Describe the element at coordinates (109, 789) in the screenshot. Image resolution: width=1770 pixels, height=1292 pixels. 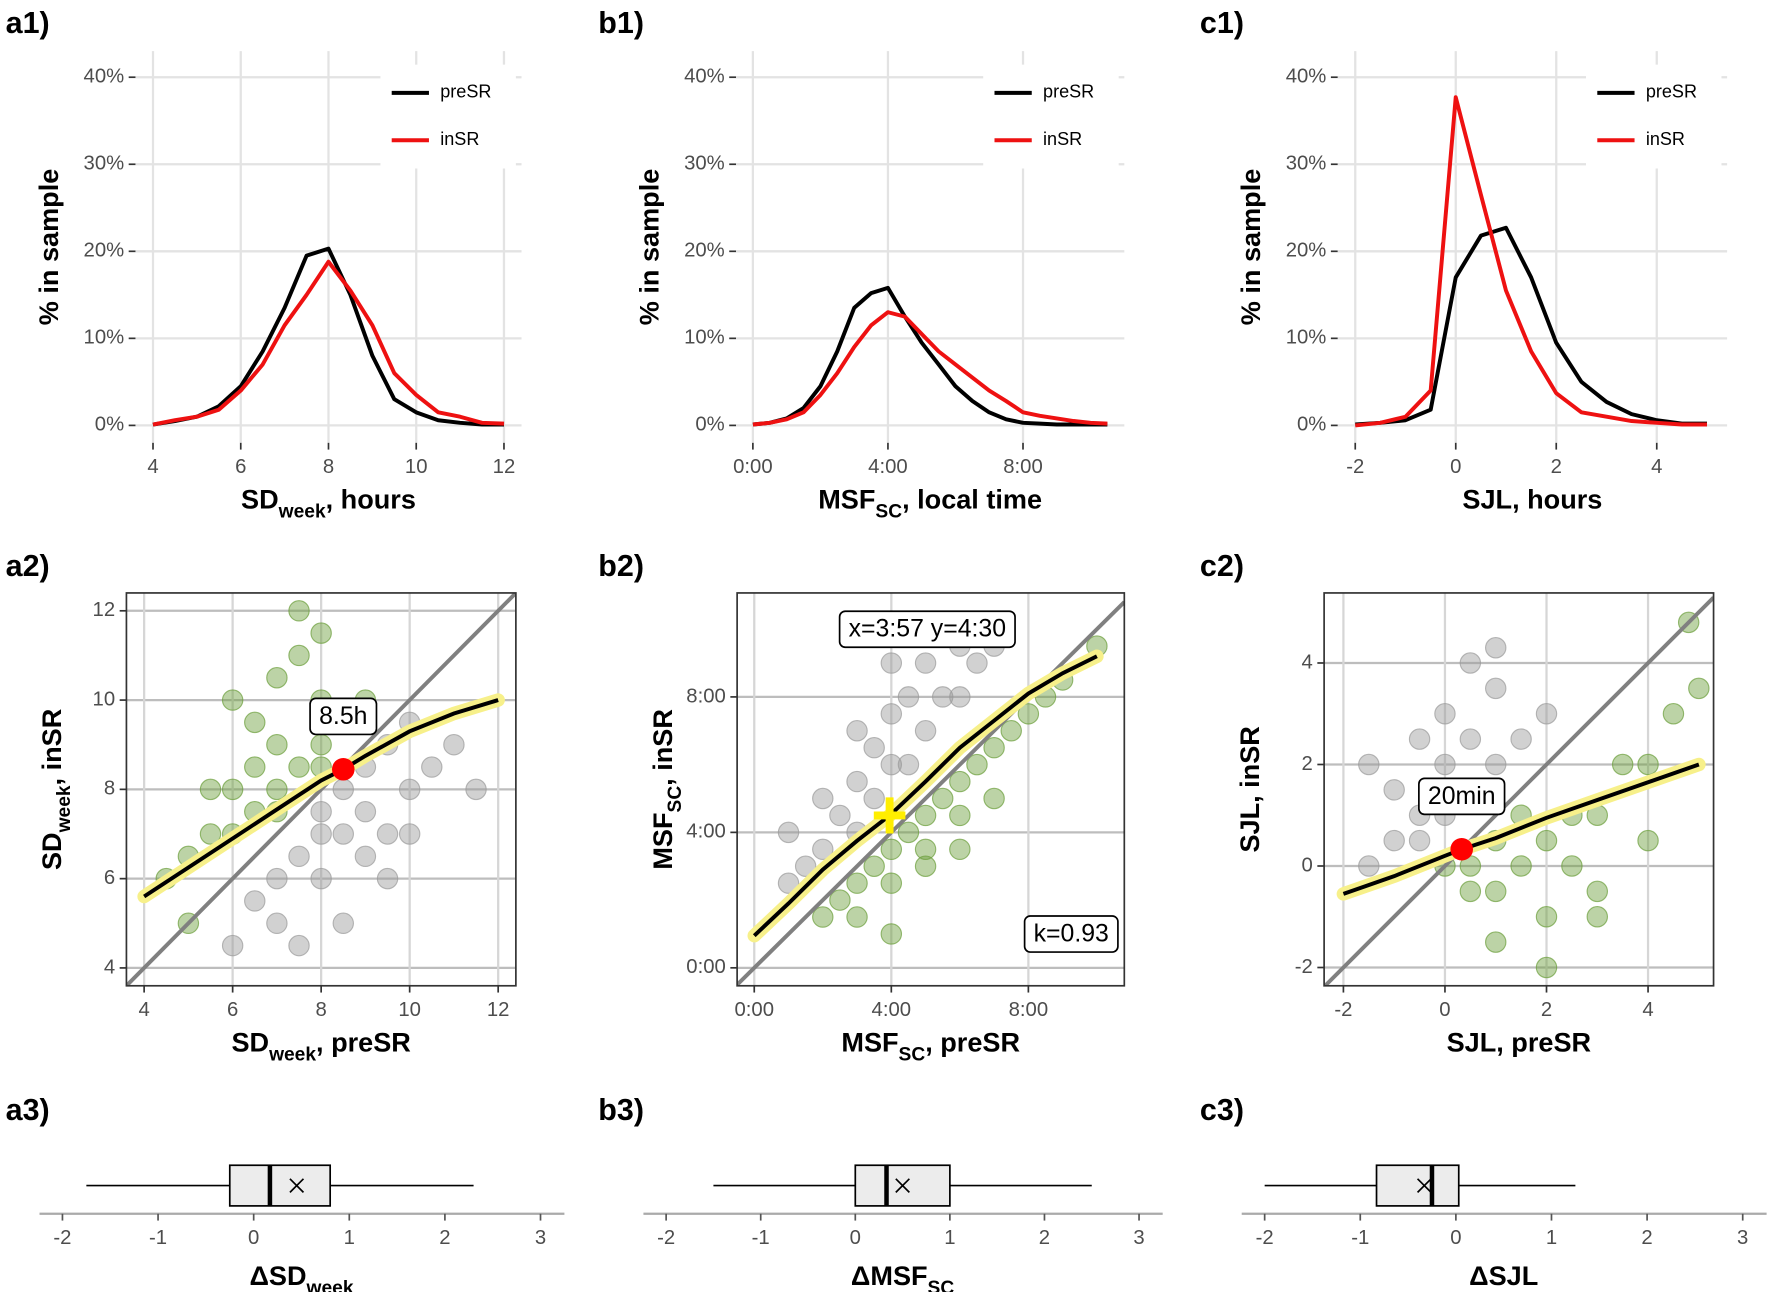
I see `y-tick-label: 8` at that location.